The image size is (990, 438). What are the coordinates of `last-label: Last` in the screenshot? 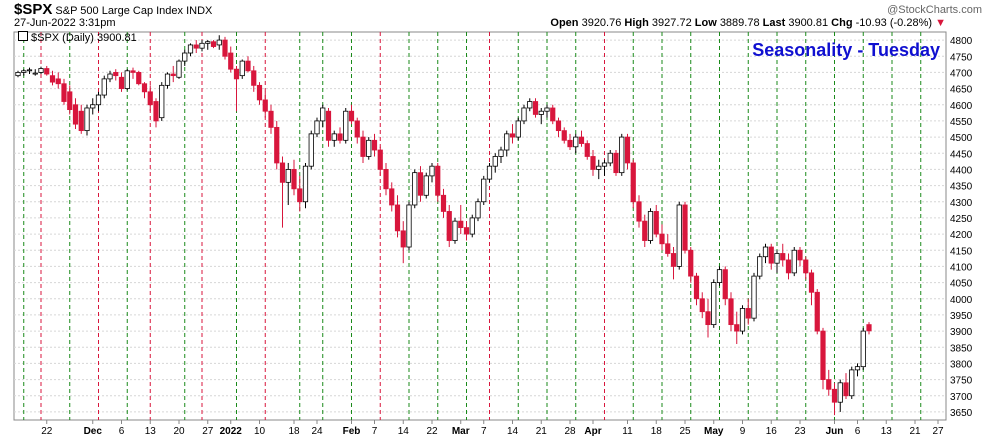 It's located at (774, 23).